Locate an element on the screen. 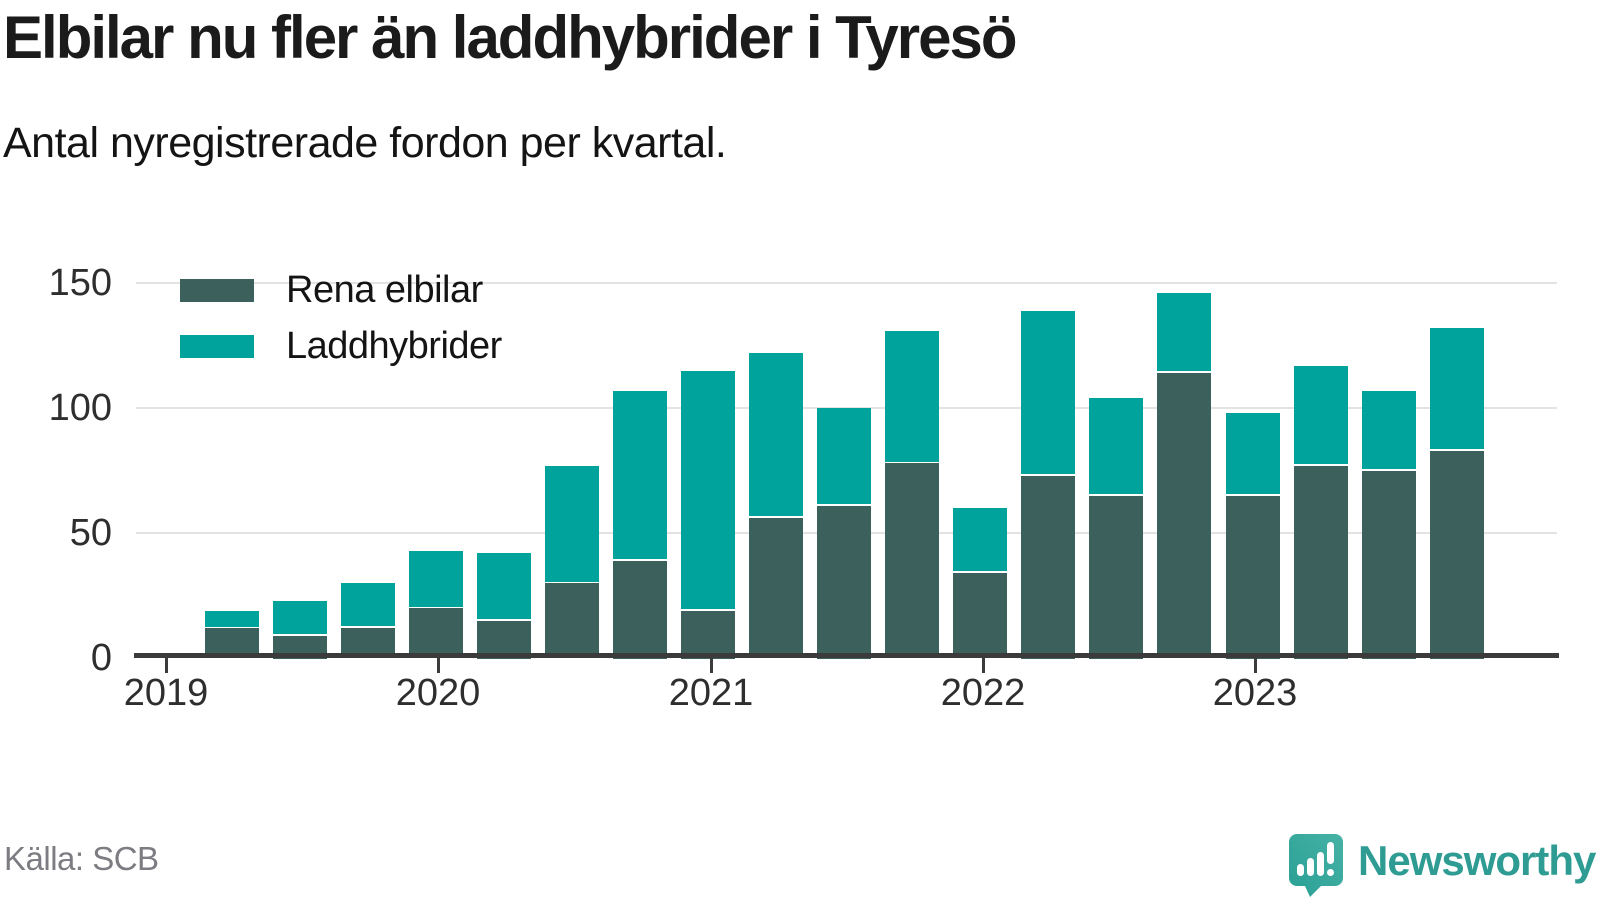 The image size is (1600, 900). chart-legend: Rena elbilar Laddhybrider is located at coordinates (341, 330).